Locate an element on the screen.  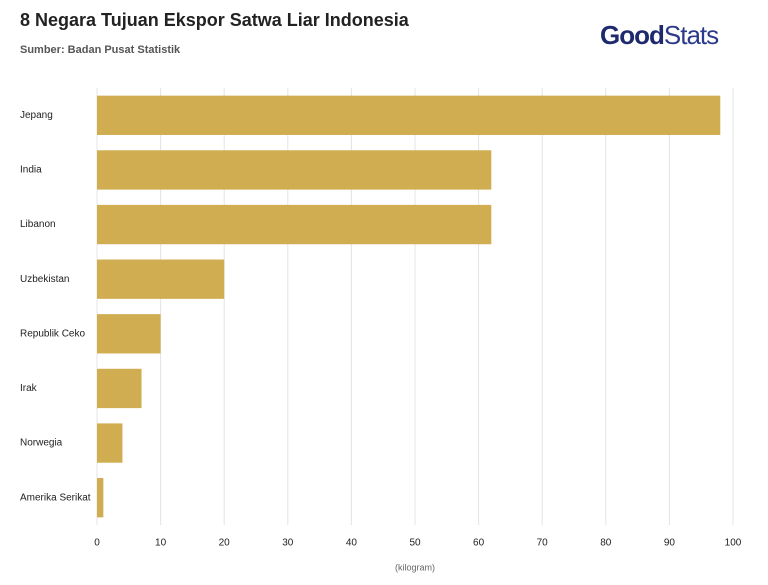
x-tick-label: 70 is located at coordinates (543, 543).